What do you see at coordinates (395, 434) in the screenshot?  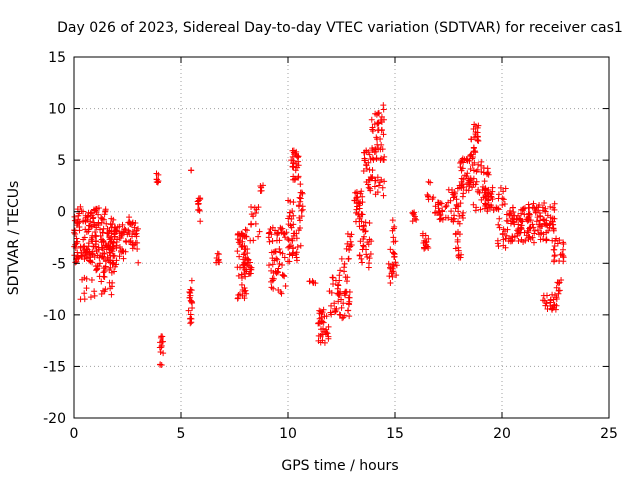 I see `x-tick-label: 15` at bounding box center [395, 434].